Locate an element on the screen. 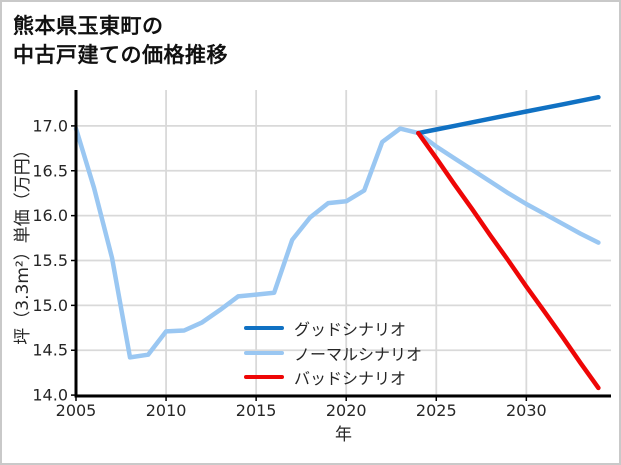 Image resolution: width=621 pixels, height=465 pixels. normal-scenario-line-swatch is located at coordinates (264, 352).